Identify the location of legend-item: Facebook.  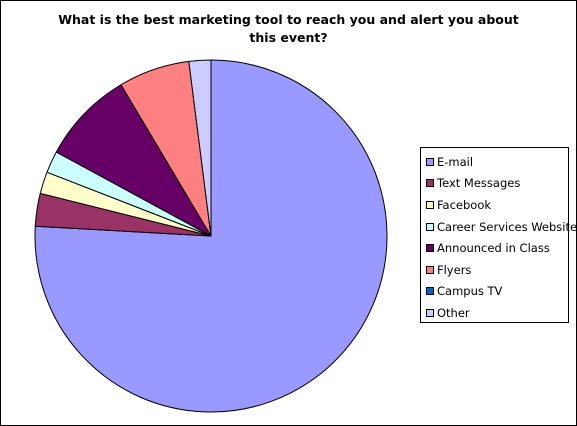
(494, 205).